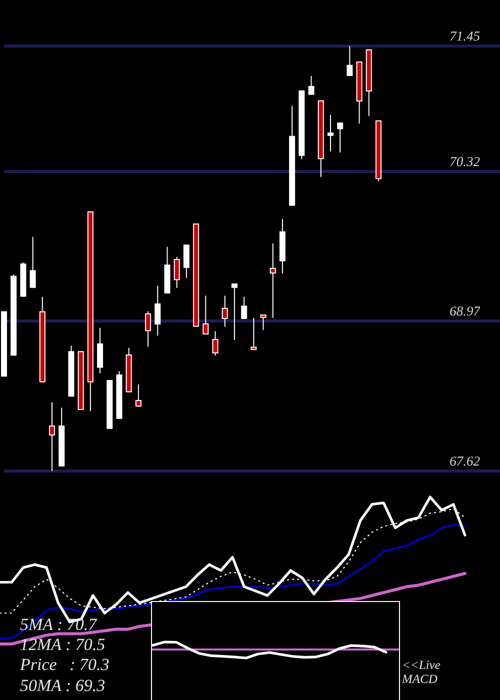 This screenshot has width=500, height=700. I want to click on y-tick-label: 67.62, so click(465, 461).